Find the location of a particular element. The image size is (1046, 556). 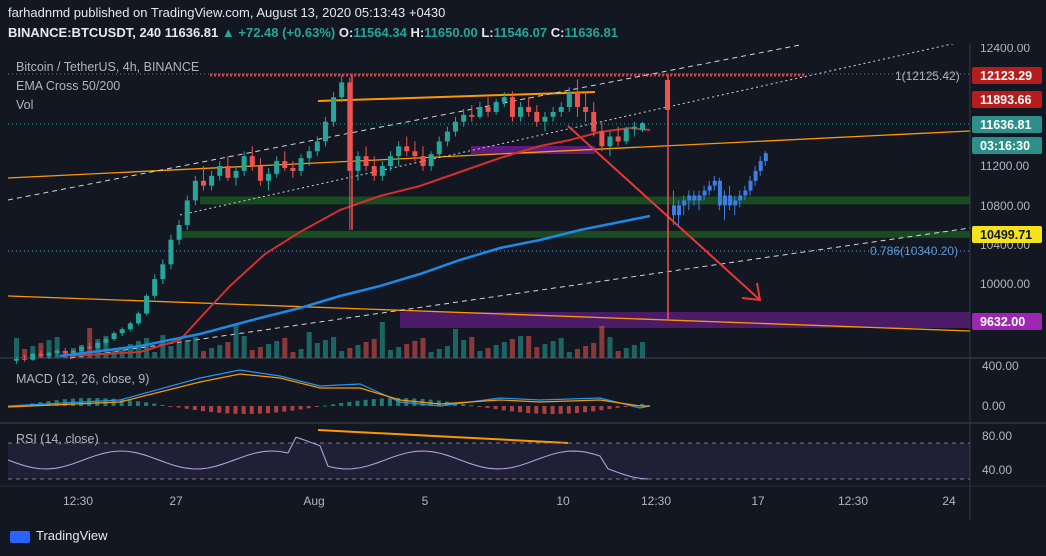

low-label: L: is located at coordinates (487, 32).